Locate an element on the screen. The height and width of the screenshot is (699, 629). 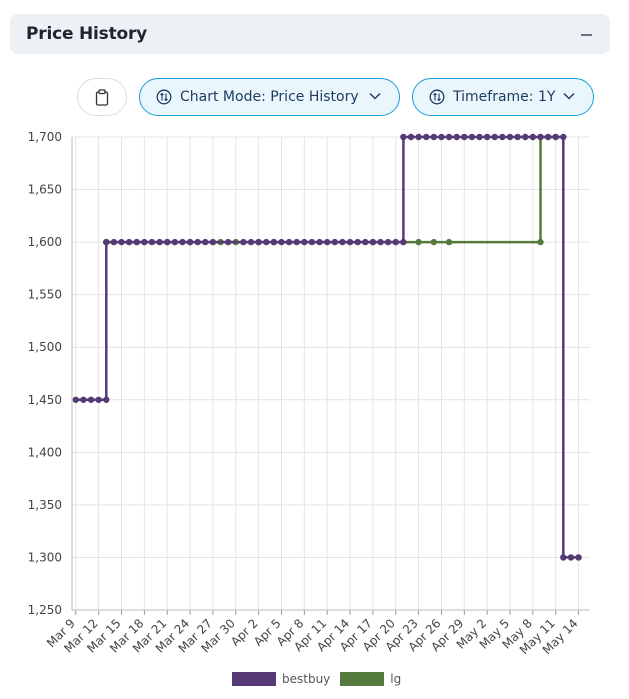
clipboard-button is located at coordinates (102, 97).